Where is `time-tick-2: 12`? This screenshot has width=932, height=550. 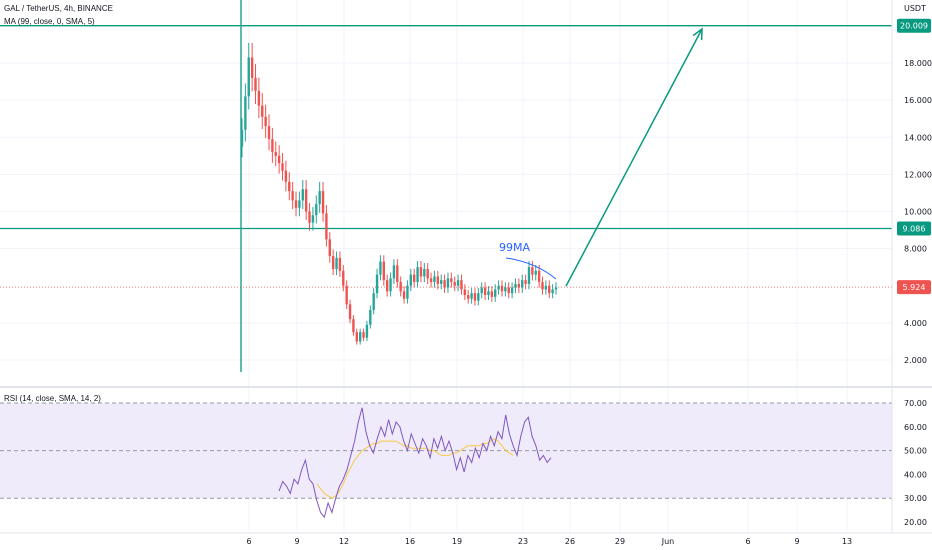 time-tick-2: 12 is located at coordinates (344, 541).